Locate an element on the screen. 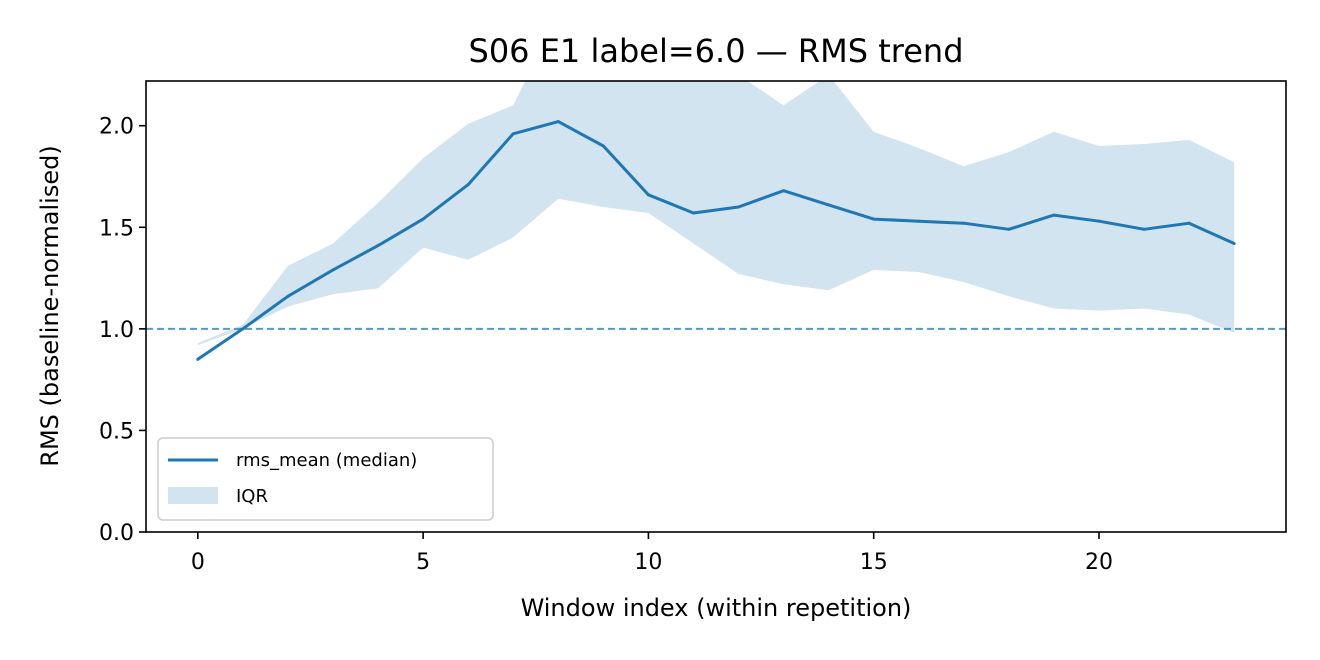 Image resolution: width=1320 pixels, height=660 pixels. y-tick-label: 1.0 is located at coordinates (116, 330).